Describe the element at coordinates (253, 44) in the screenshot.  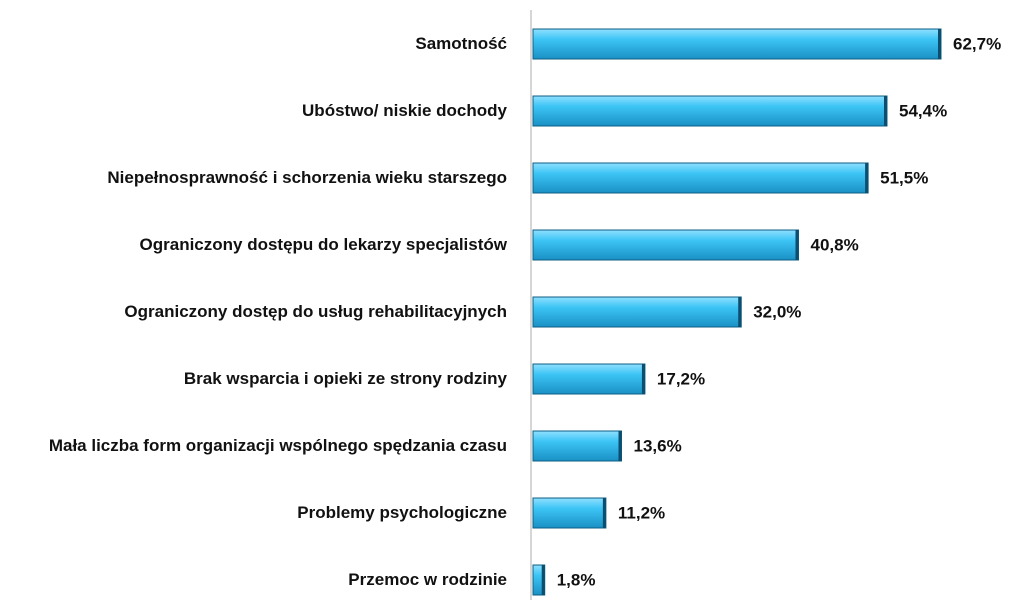
I see `category-label: Samotność` at that location.